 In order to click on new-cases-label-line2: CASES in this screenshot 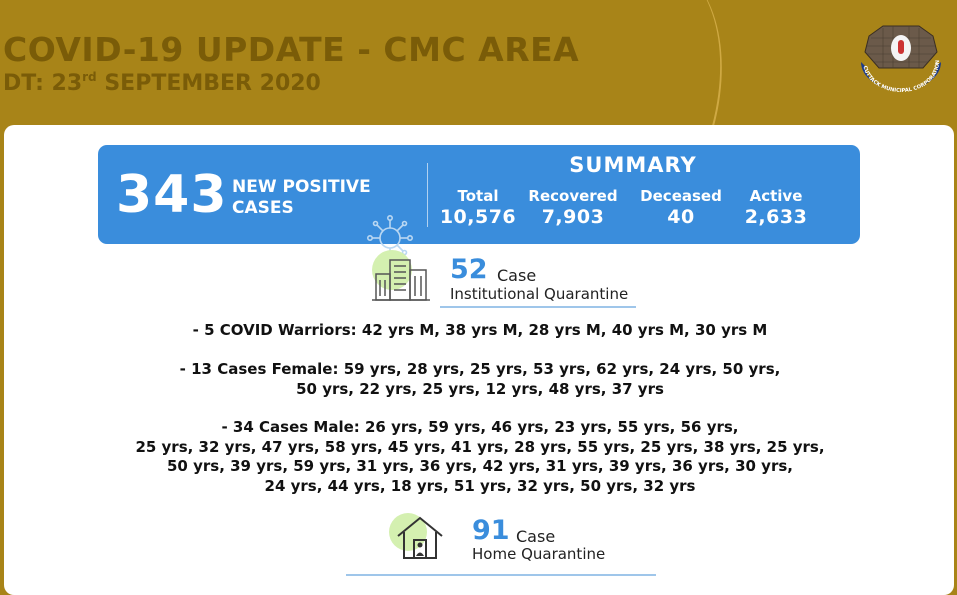, I will do `click(263, 208)`.